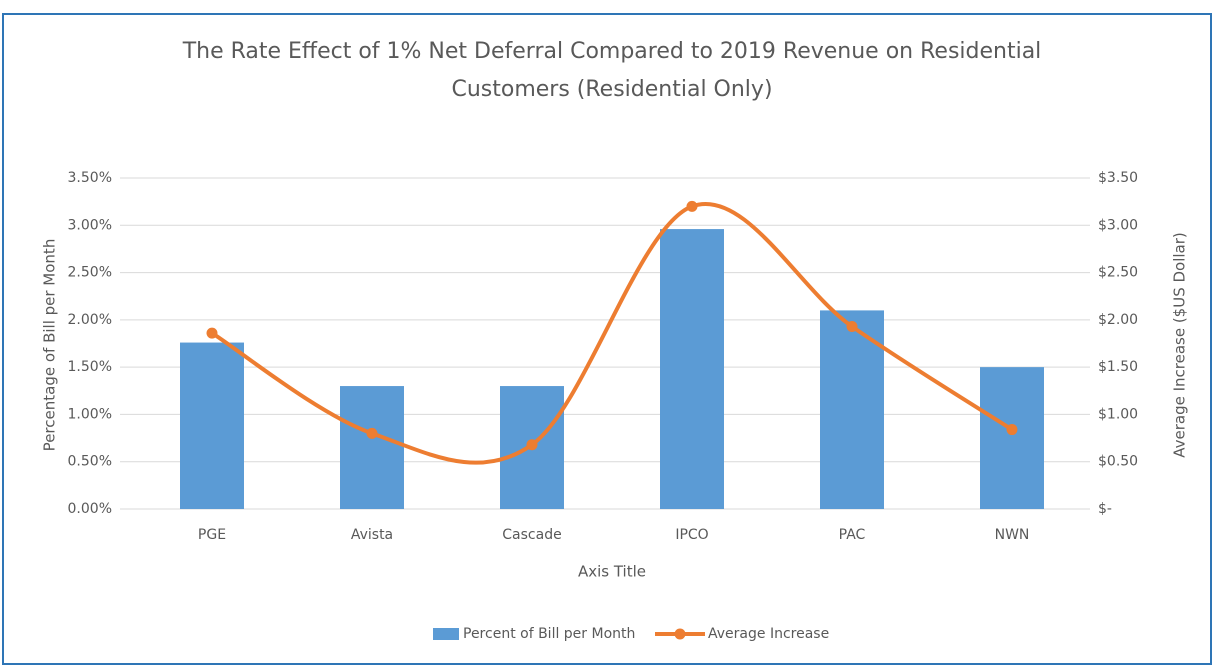  Describe the element at coordinates (611, 89) in the screenshot. I see `chart-title: Customers (Residential Only)` at that location.